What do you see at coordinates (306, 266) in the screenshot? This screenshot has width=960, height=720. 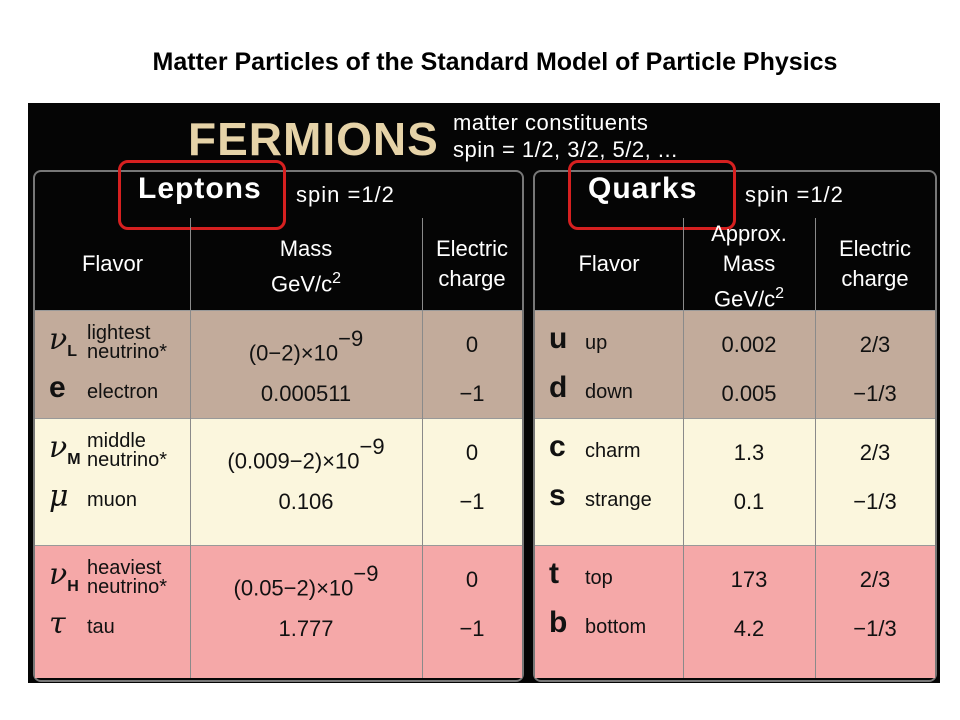 I see `column-header: Mass GeV/c2` at bounding box center [306, 266].